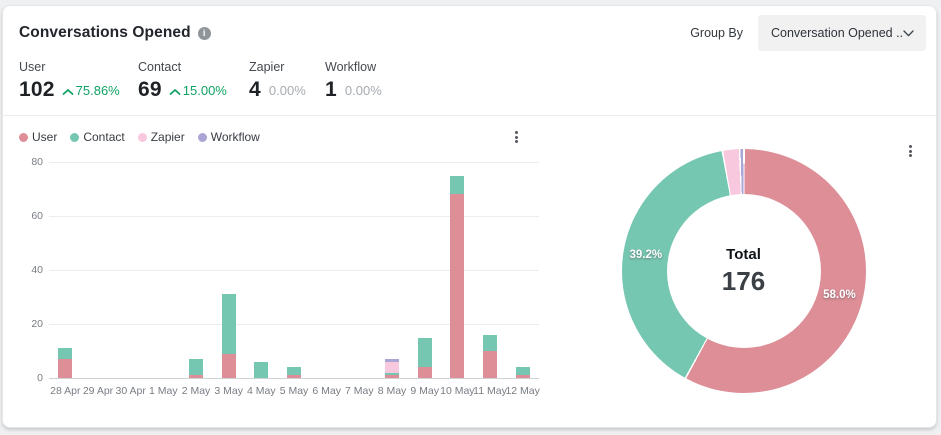  I want to click on y-tick-label: 0, so click(40, 378).